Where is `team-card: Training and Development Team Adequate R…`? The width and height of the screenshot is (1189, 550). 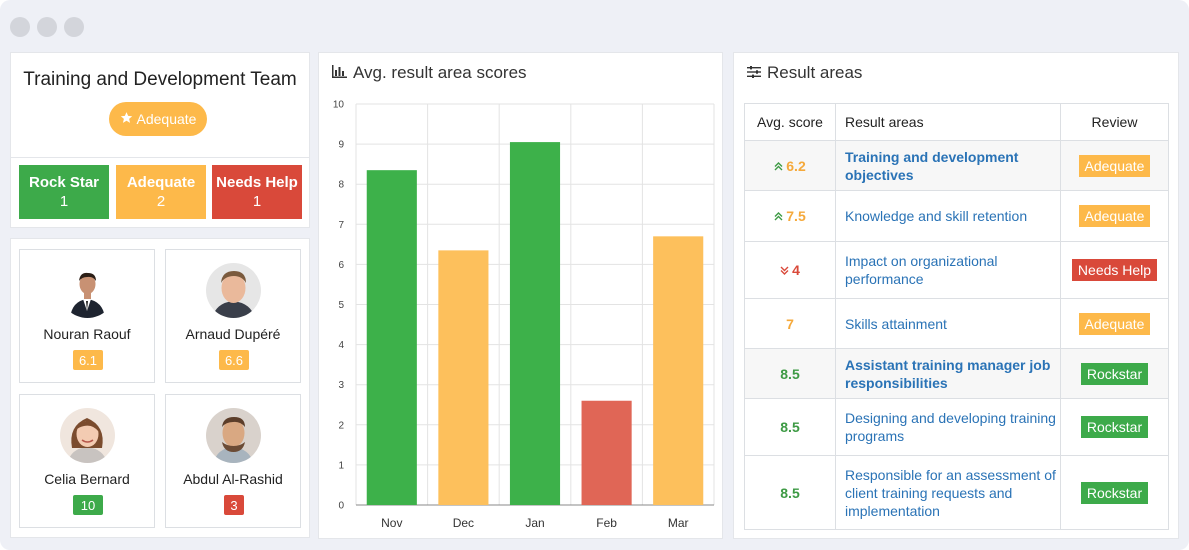 team-card: Training and Development Team Adequate R… is located at coordinates (160, 140).